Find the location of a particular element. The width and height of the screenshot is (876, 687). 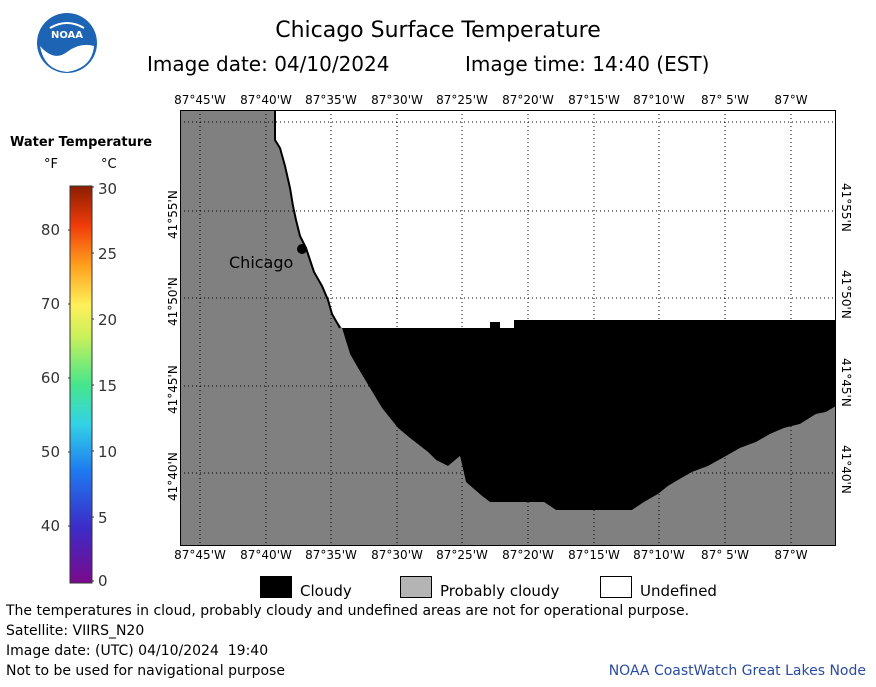

tick-c: 10 is located at coordinates (108, 452).